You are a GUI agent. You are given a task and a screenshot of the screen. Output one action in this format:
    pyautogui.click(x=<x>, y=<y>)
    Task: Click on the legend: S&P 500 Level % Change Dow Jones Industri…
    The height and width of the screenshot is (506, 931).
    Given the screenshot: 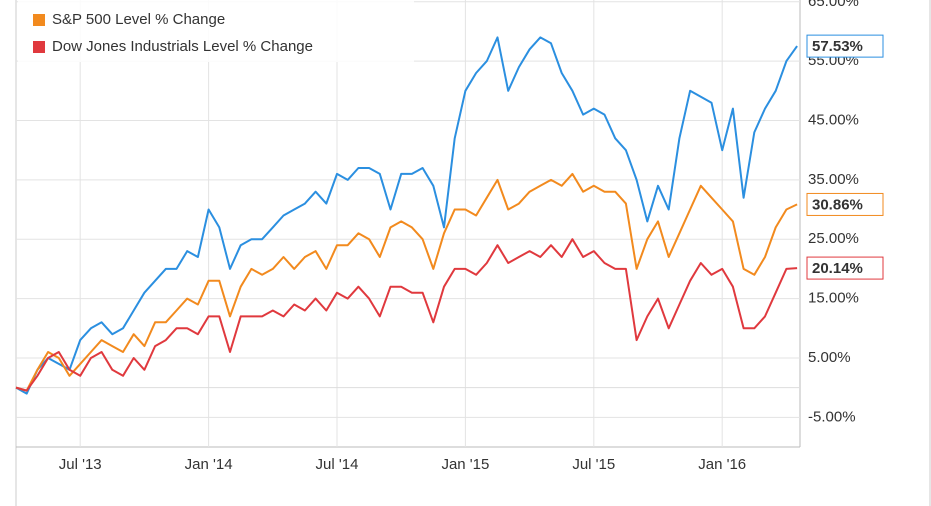 What is the action you would take?
    pyautogui.click(x=216, y=31)
    